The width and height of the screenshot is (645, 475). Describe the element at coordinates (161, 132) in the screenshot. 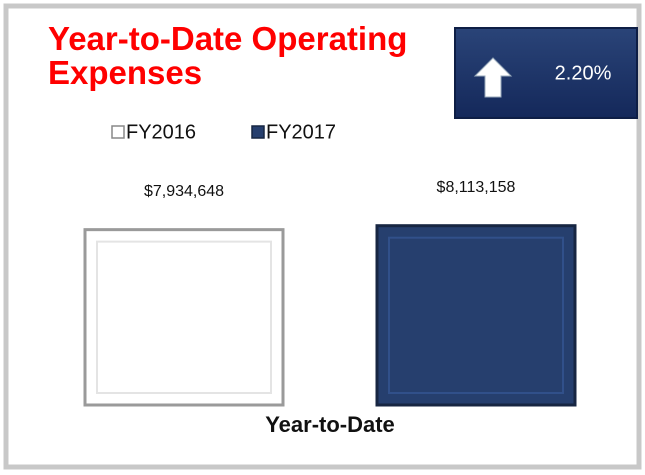

I see `legend-label: FY2016` at that location.